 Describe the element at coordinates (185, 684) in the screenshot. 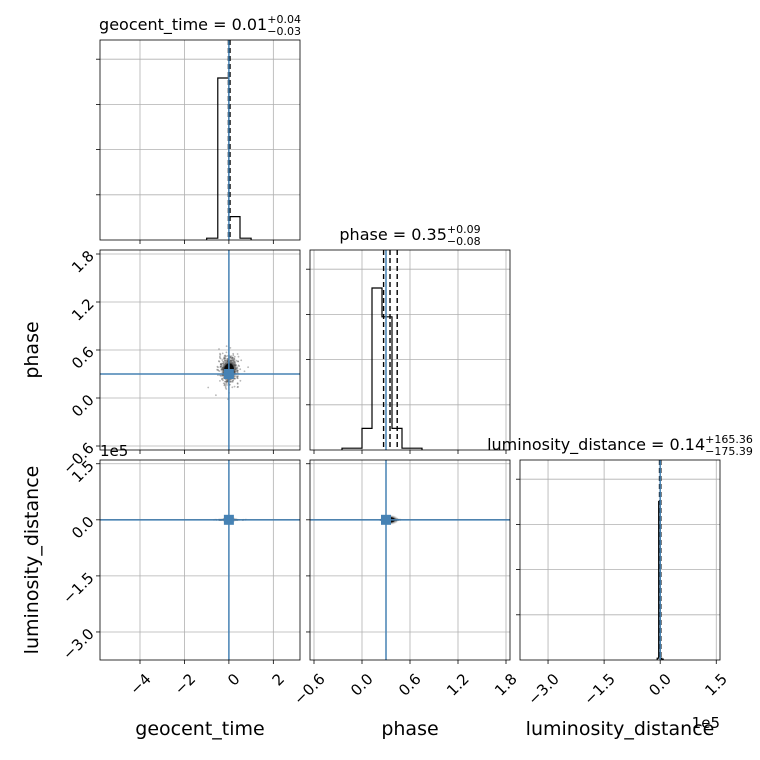

I see `x-tick-label: −2` at that location.